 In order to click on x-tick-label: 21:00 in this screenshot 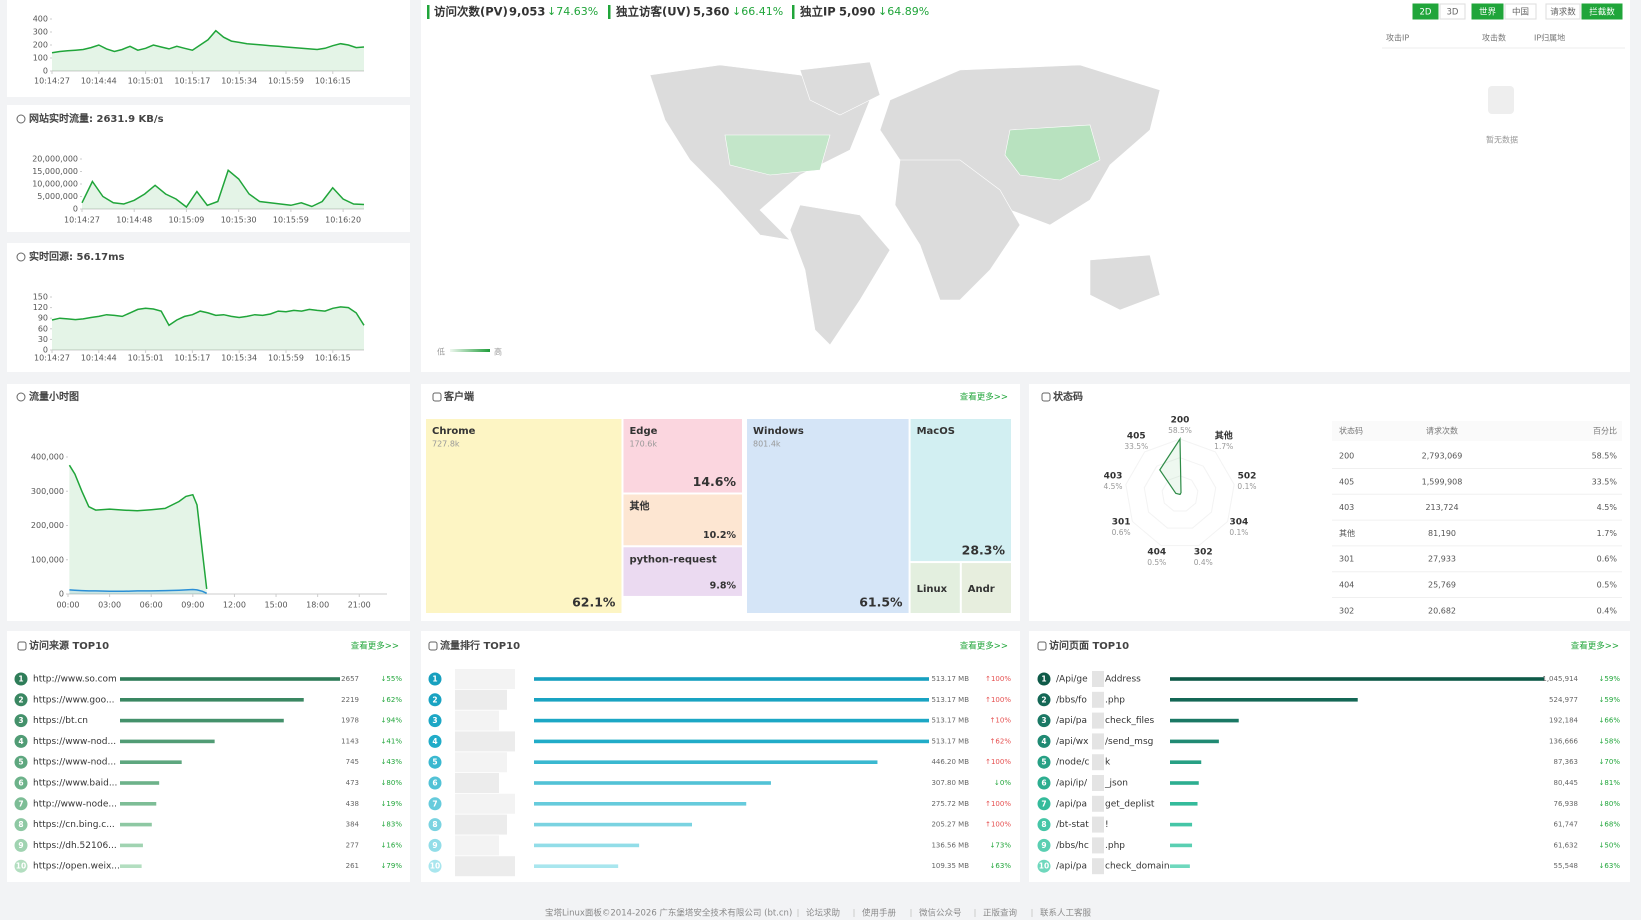, I will do `click(359, 605)`.